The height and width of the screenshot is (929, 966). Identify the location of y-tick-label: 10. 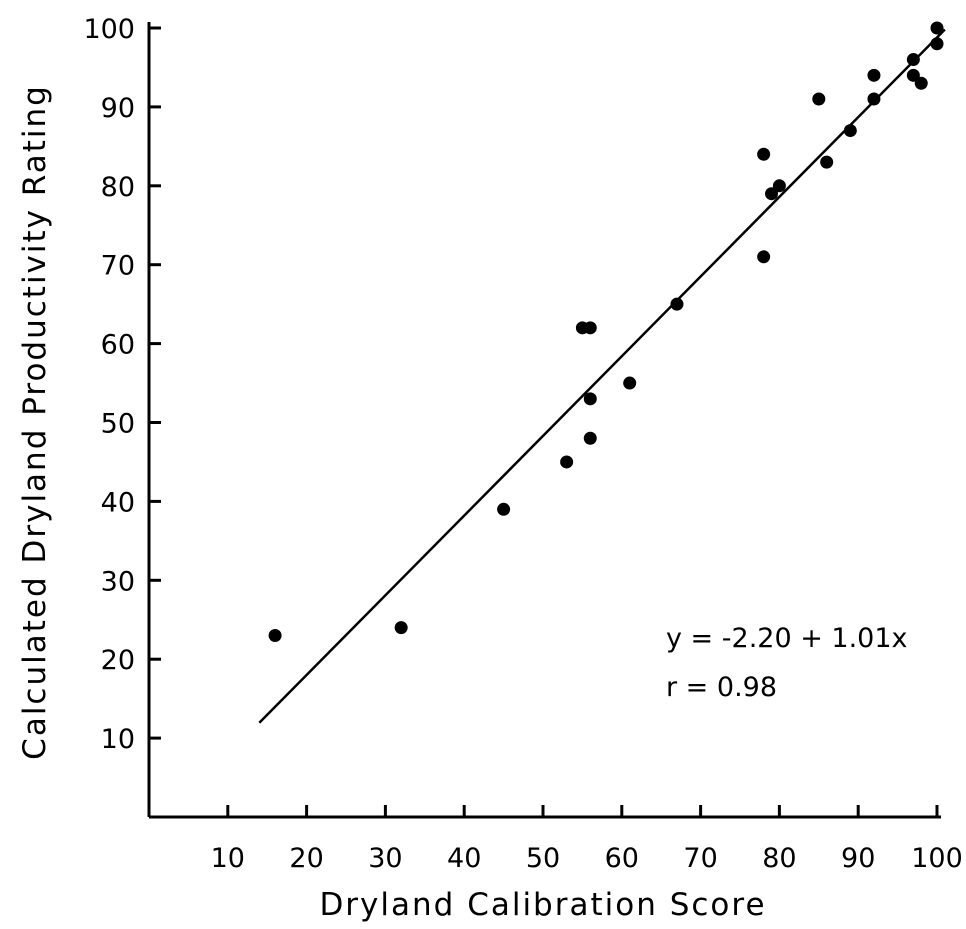
(118, 739).